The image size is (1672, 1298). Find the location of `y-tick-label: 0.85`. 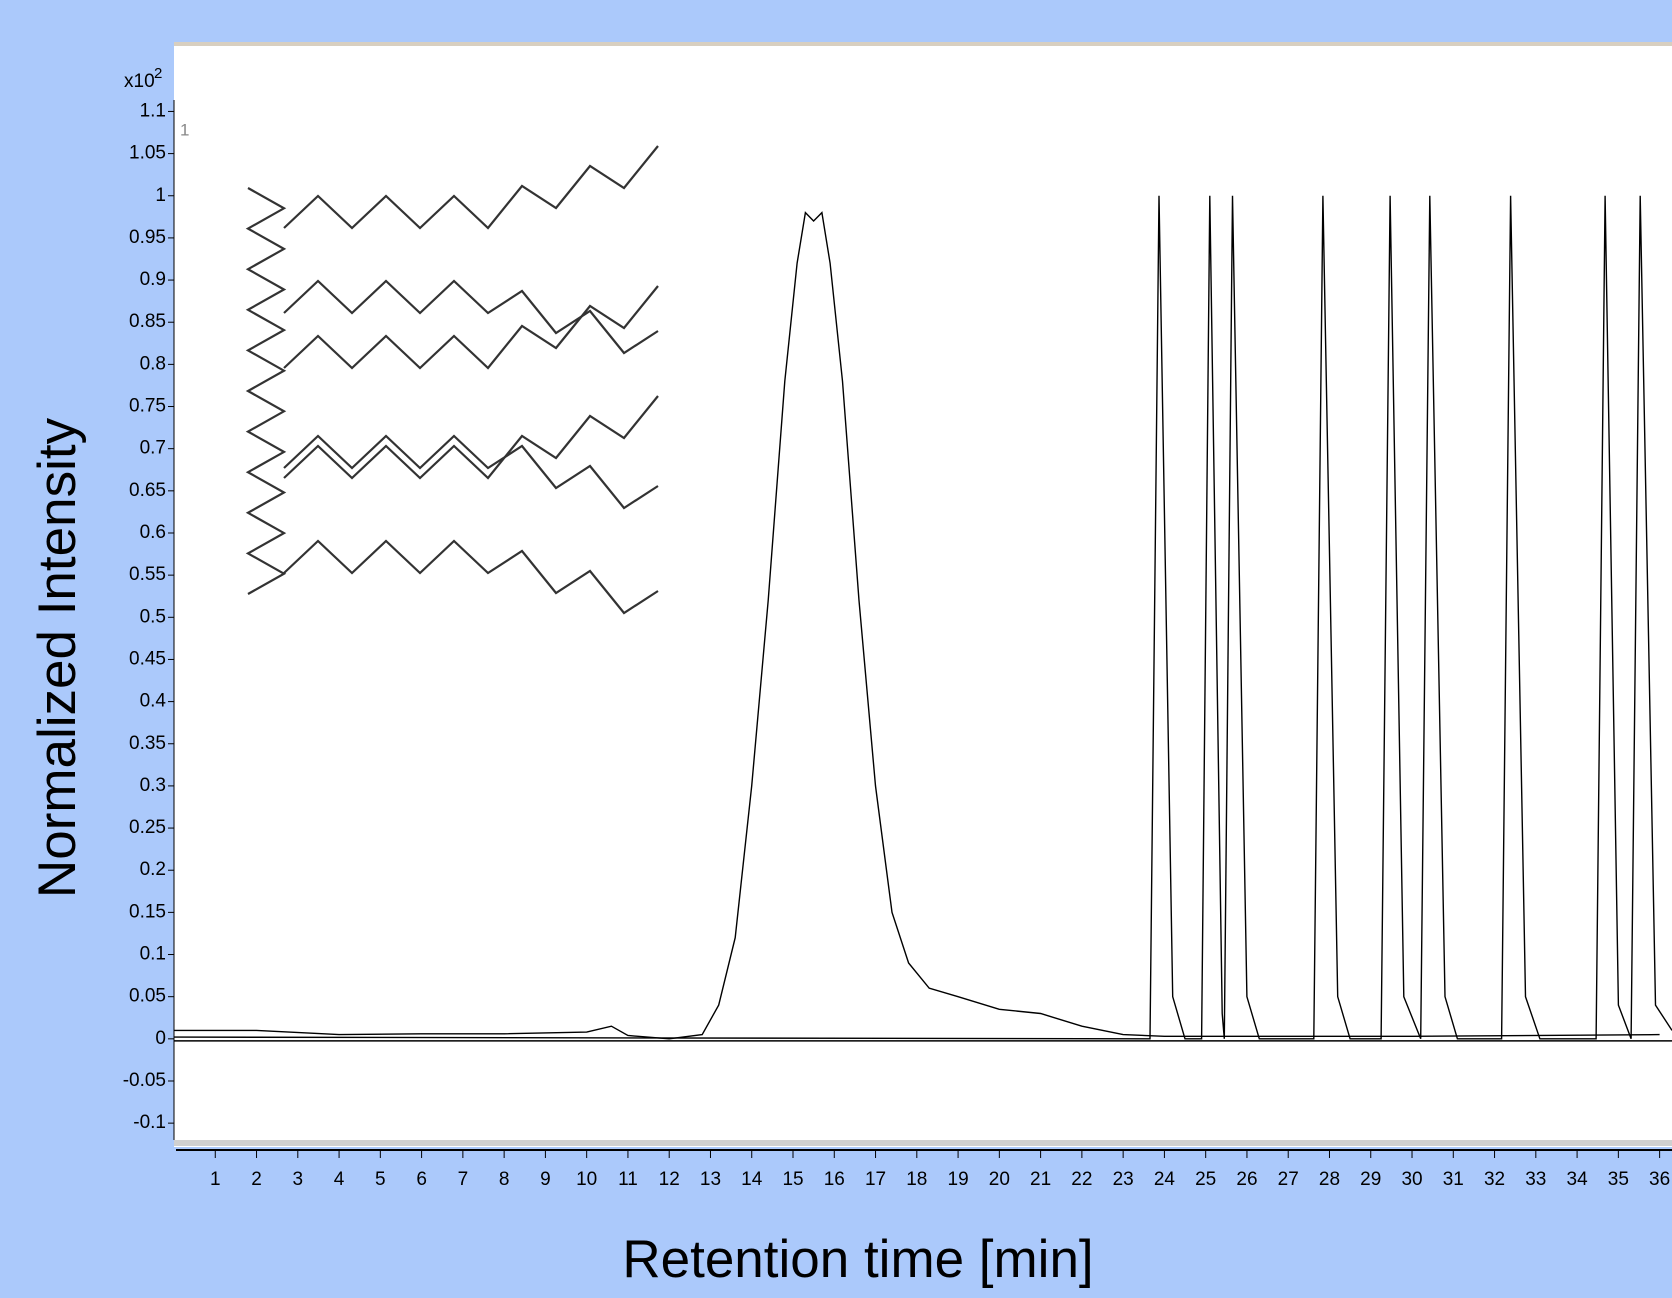

y-tick-label: 0.85 is located at coordinates (147, 321).